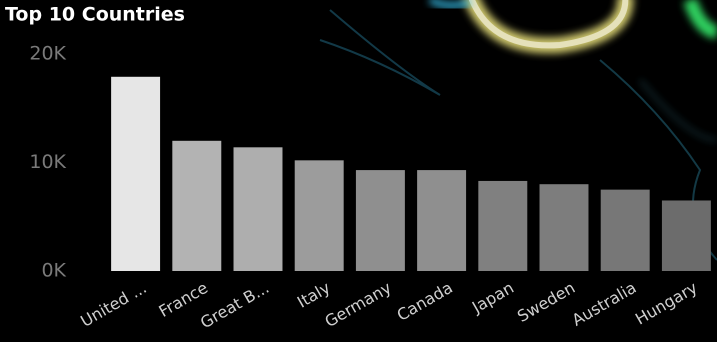 The width and height of the screenshot is (717, 342). What do you see at coordinates (95, 15) in the screenshot?
I see `chart-title: Top 10 Countries` at bounding box center [95, 15].